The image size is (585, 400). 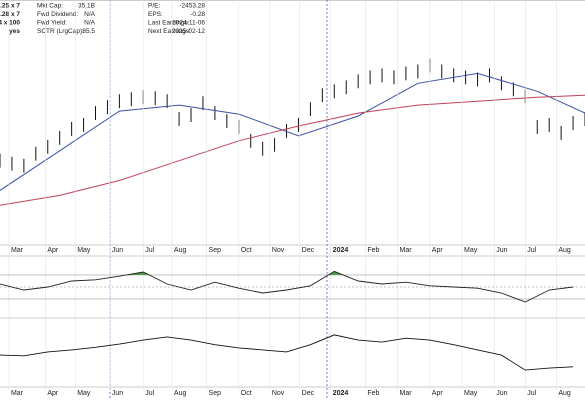 I want to click on info-text: Mkt Cap:, so click(x=50, y=6).